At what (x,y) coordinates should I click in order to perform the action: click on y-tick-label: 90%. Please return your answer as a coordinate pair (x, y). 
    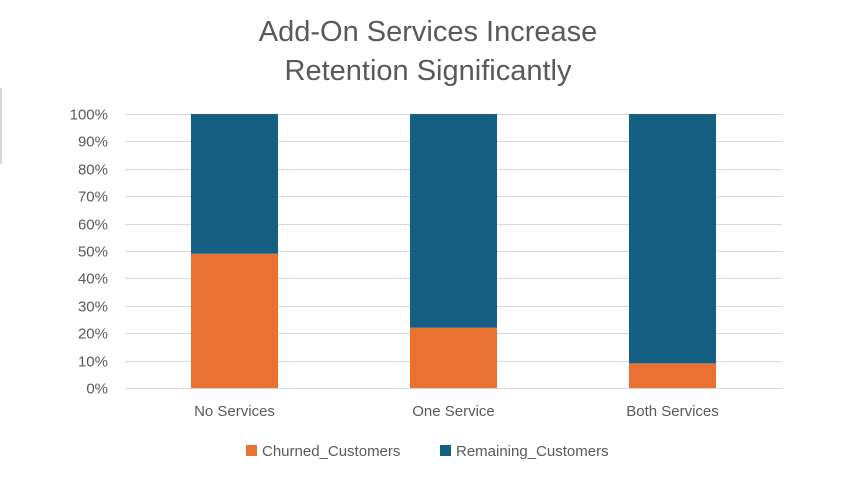
    Looking at the image, I should click on (93, 142).